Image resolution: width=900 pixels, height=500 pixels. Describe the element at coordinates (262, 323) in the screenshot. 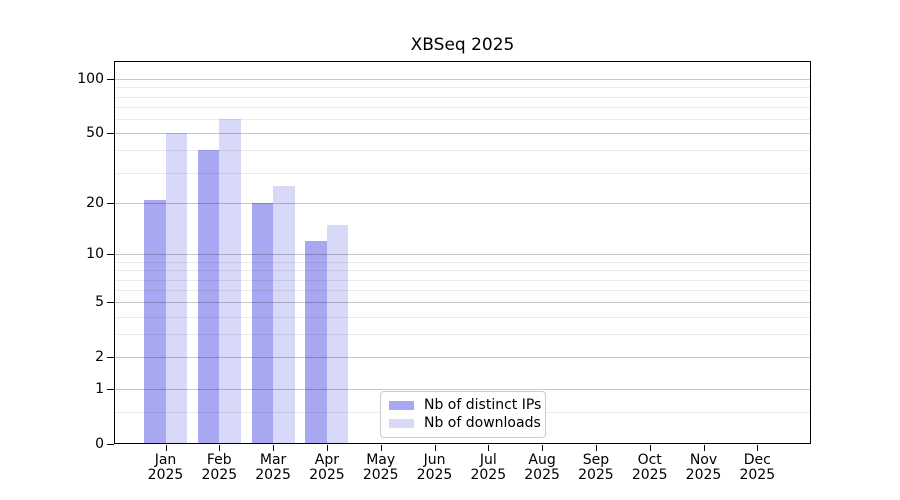

I see `bar-distinct-ips-mar` at that location.